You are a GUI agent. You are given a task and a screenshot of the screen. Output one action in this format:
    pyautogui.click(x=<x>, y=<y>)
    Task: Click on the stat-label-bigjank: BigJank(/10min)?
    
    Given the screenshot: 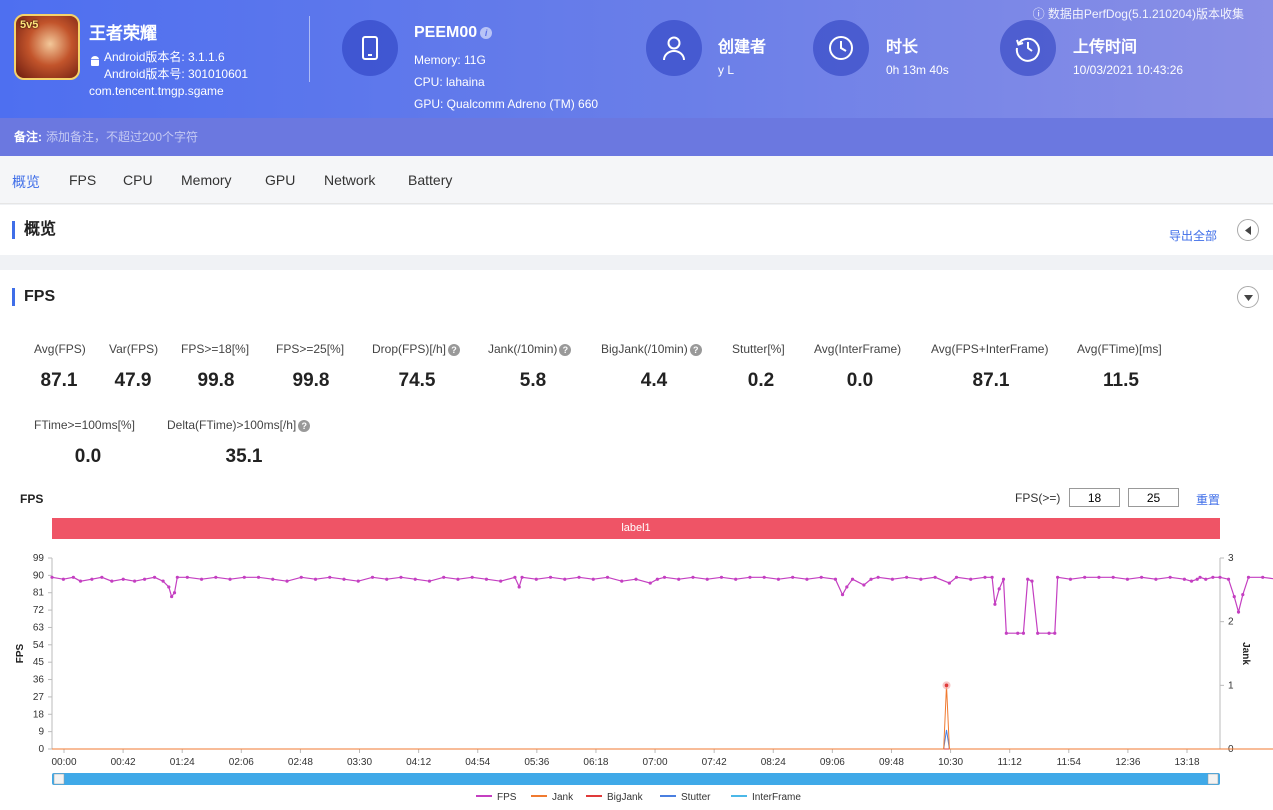 What is the action you would take?
    pyautogui.click(x=651, y=349)
    